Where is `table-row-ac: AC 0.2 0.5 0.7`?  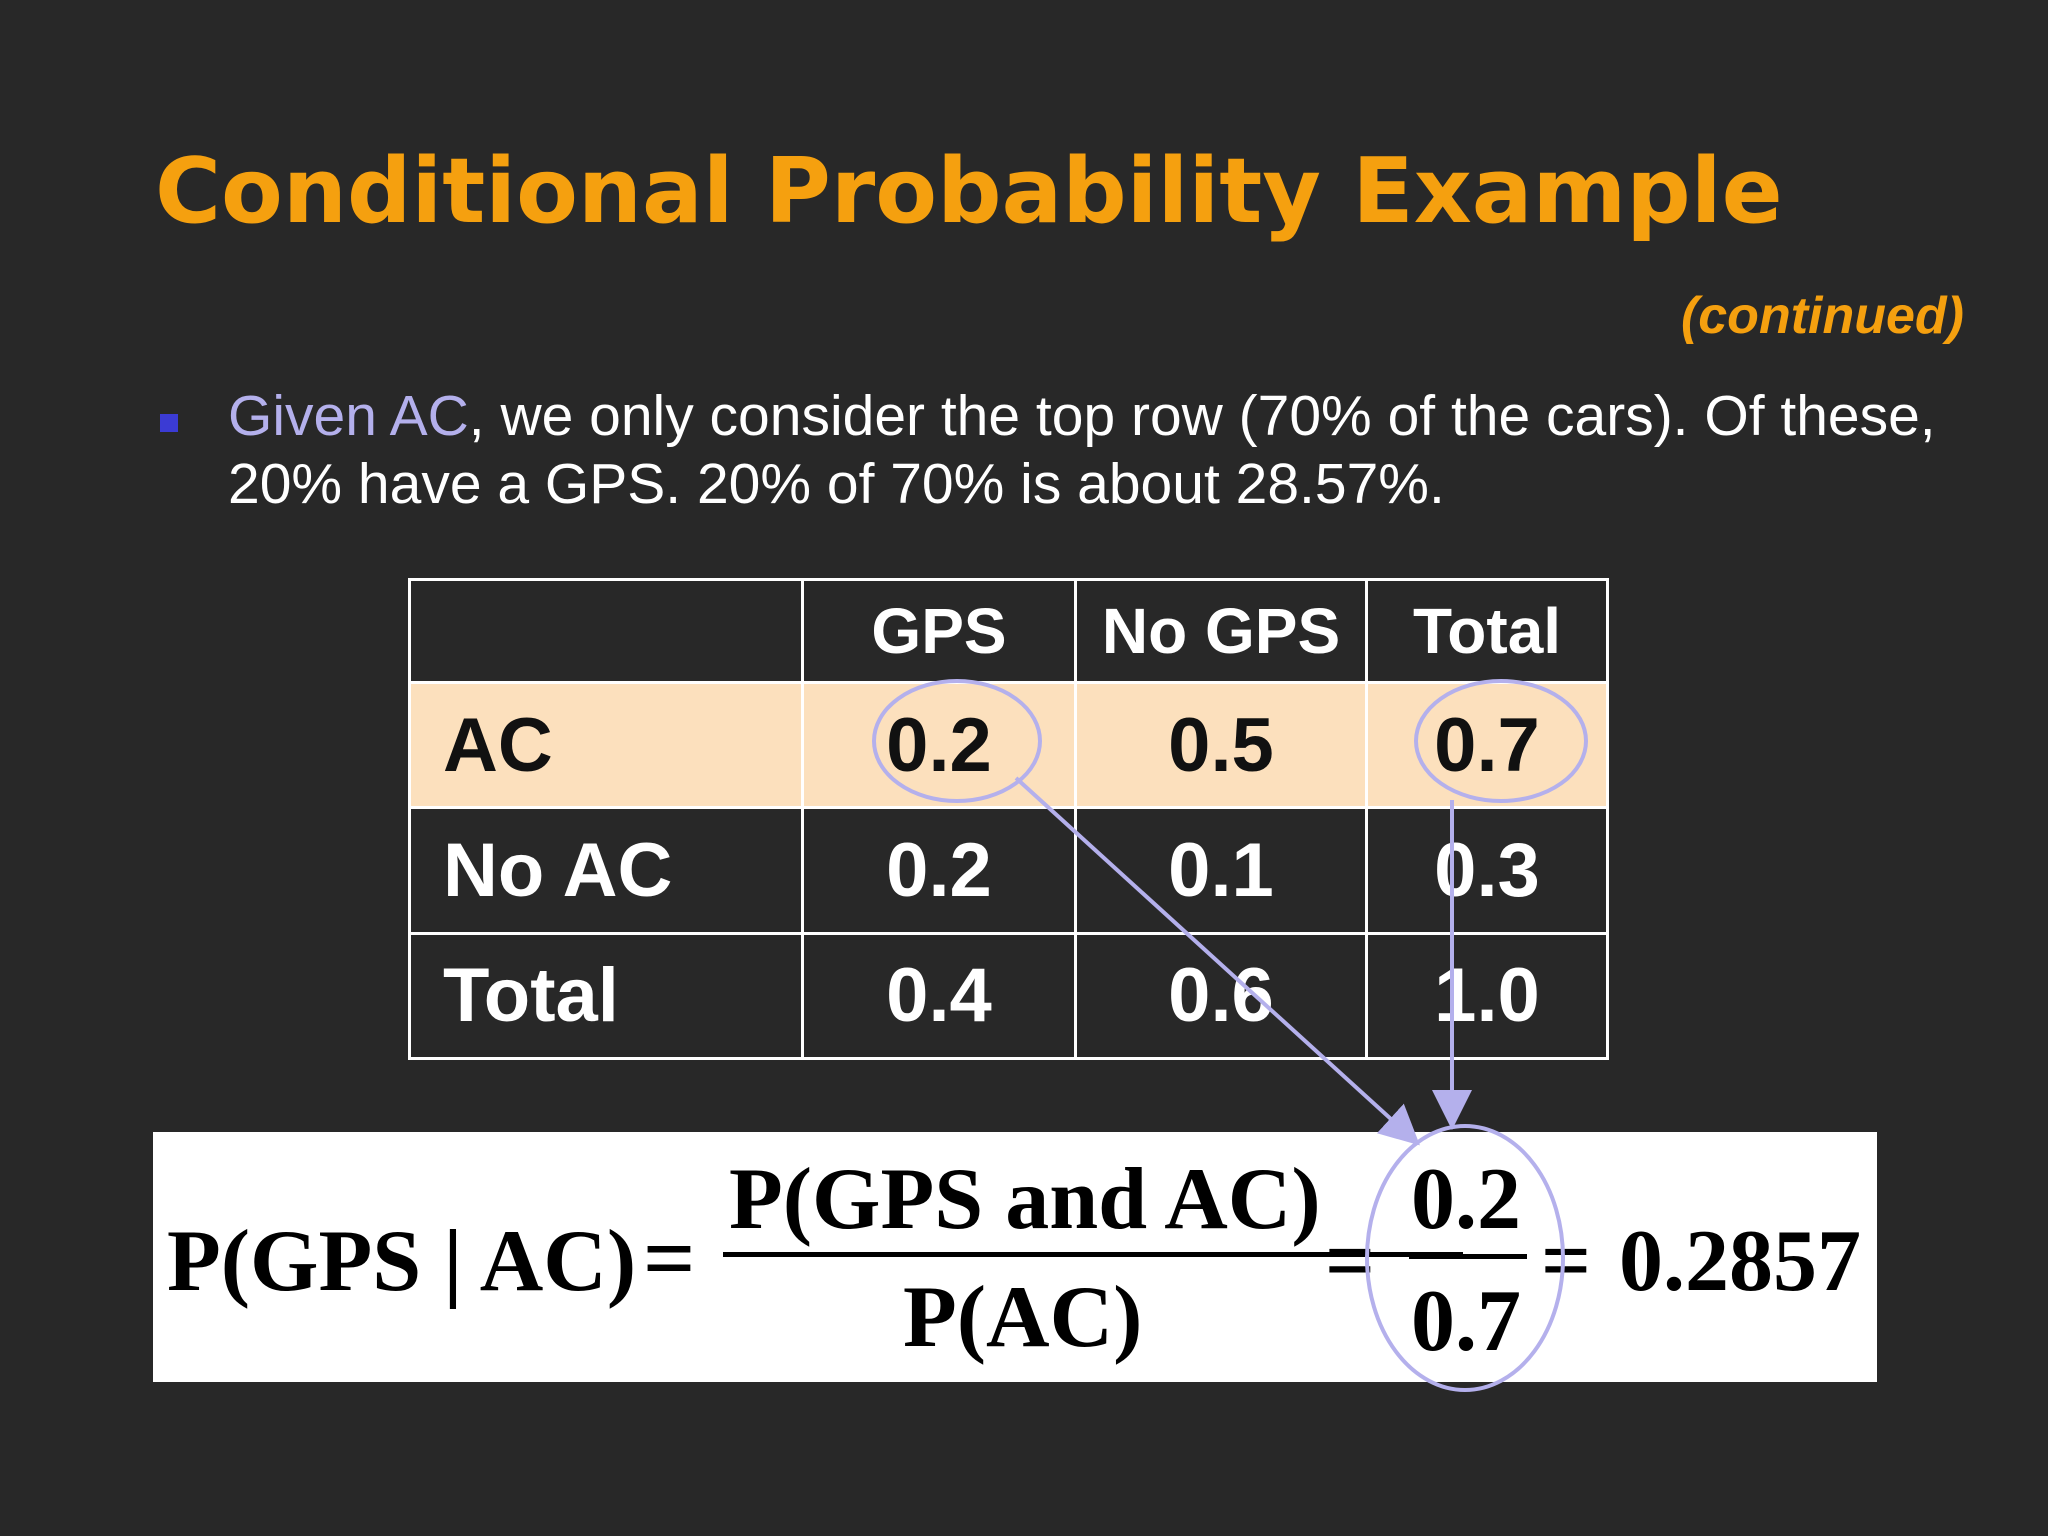
table-row-ac: AC 0.2 0.5 0.7 is located at coordinates (1008, 745).